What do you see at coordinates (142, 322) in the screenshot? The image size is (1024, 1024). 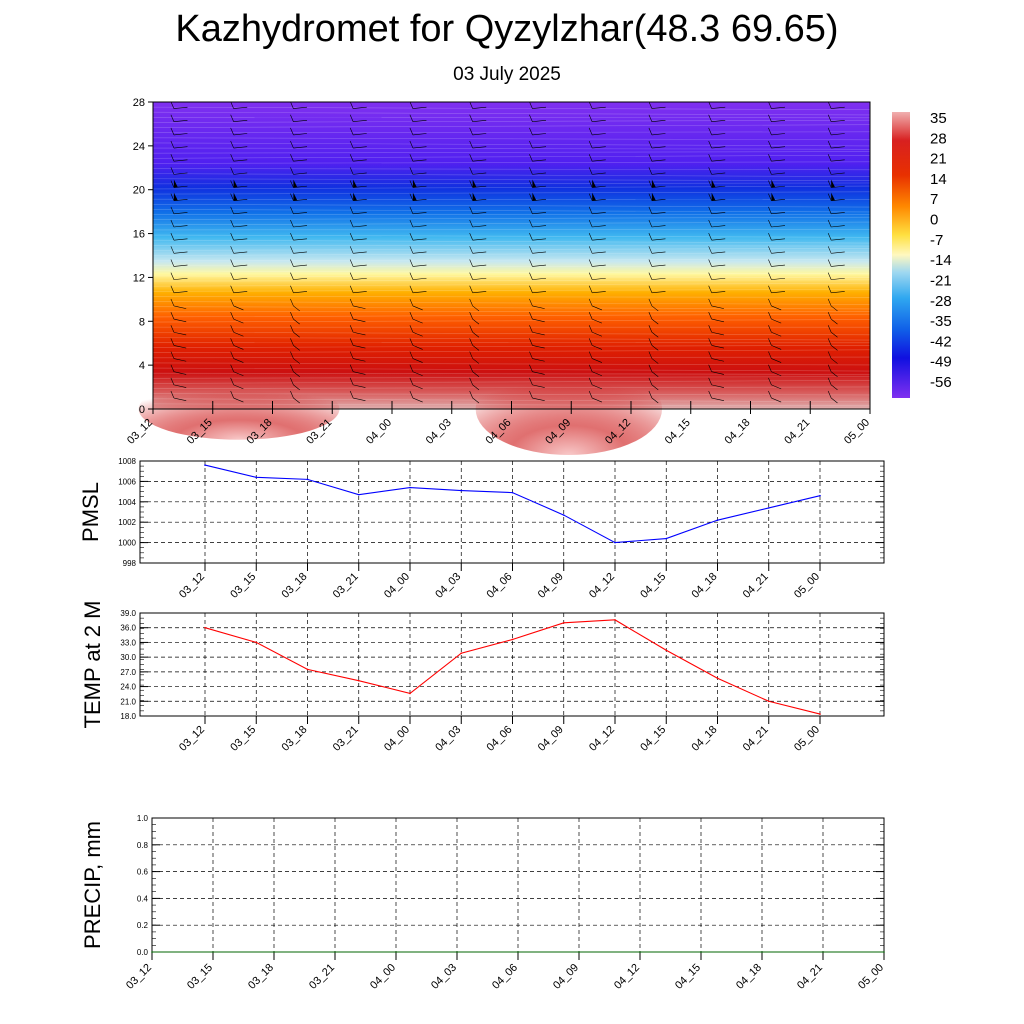 I see `y-tick-label: 8` at bounding box center [142, 322].